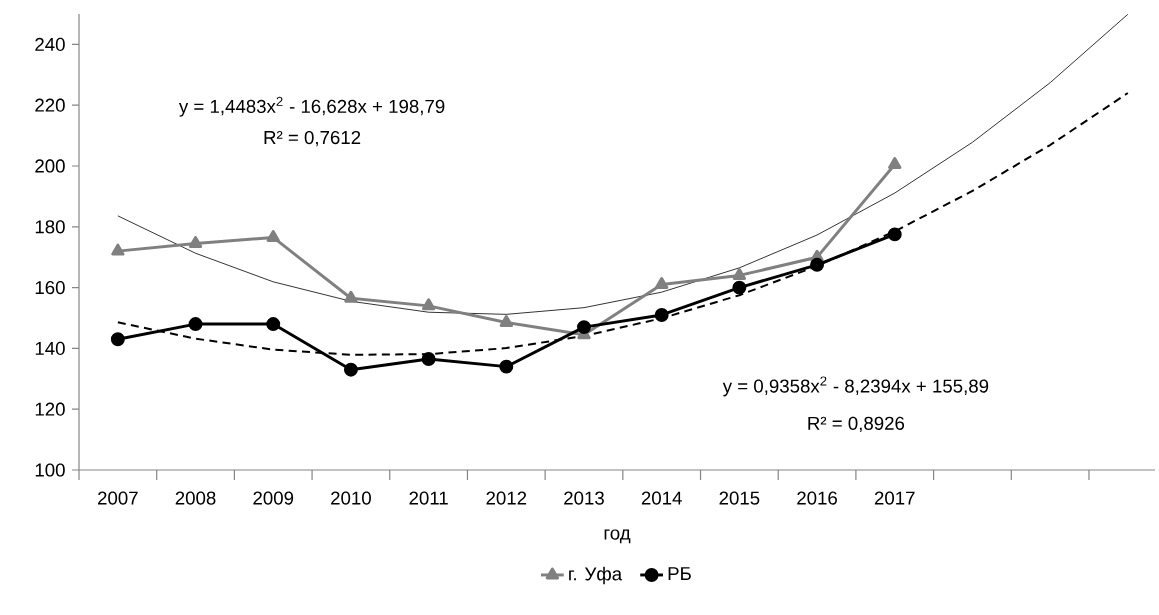 The width and height of the screenshot is (1159, 615). What do you see at coordinates (855, 386) in the screenshot?
I see `annotation: y = 0,9358x$^{2}$ - 8,2394x + 155,89` at bounding box center [855, 386].